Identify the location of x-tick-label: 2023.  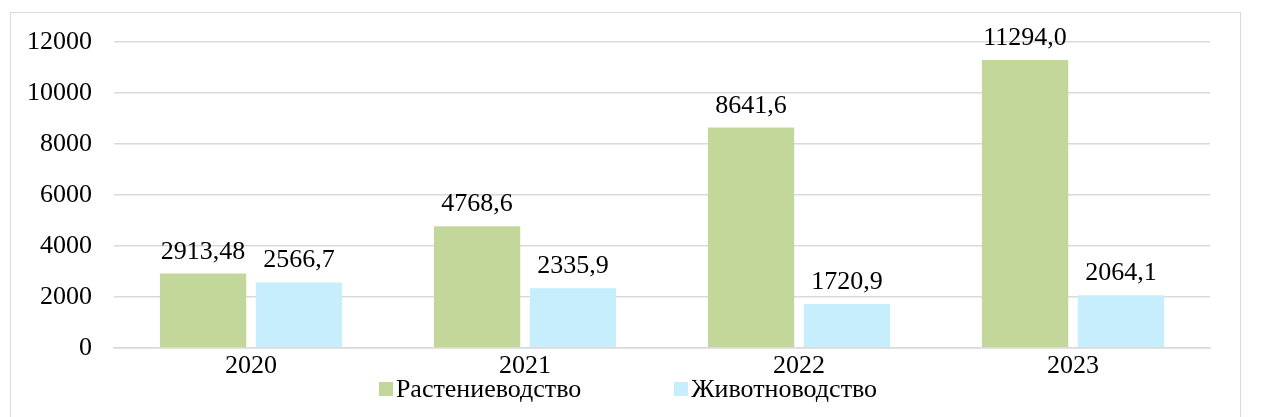
(1073, 365).